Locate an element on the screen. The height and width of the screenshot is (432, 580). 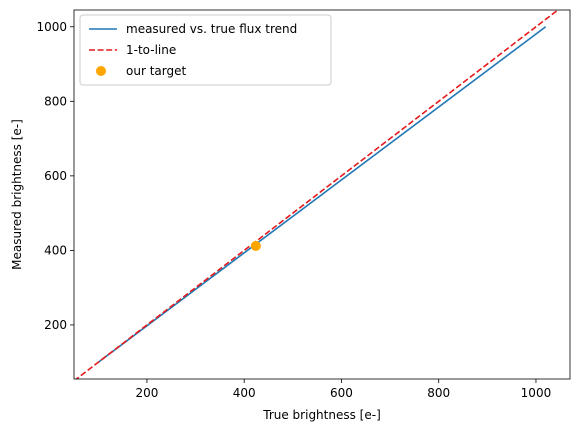
x-tick-label: 200 is located at coordinates (146, 393).